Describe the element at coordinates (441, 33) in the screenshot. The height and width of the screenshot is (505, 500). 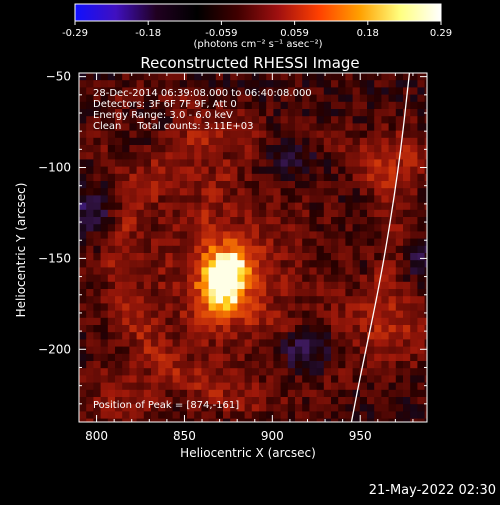
I see `colorbar-tick-label: 0.29` at that location.